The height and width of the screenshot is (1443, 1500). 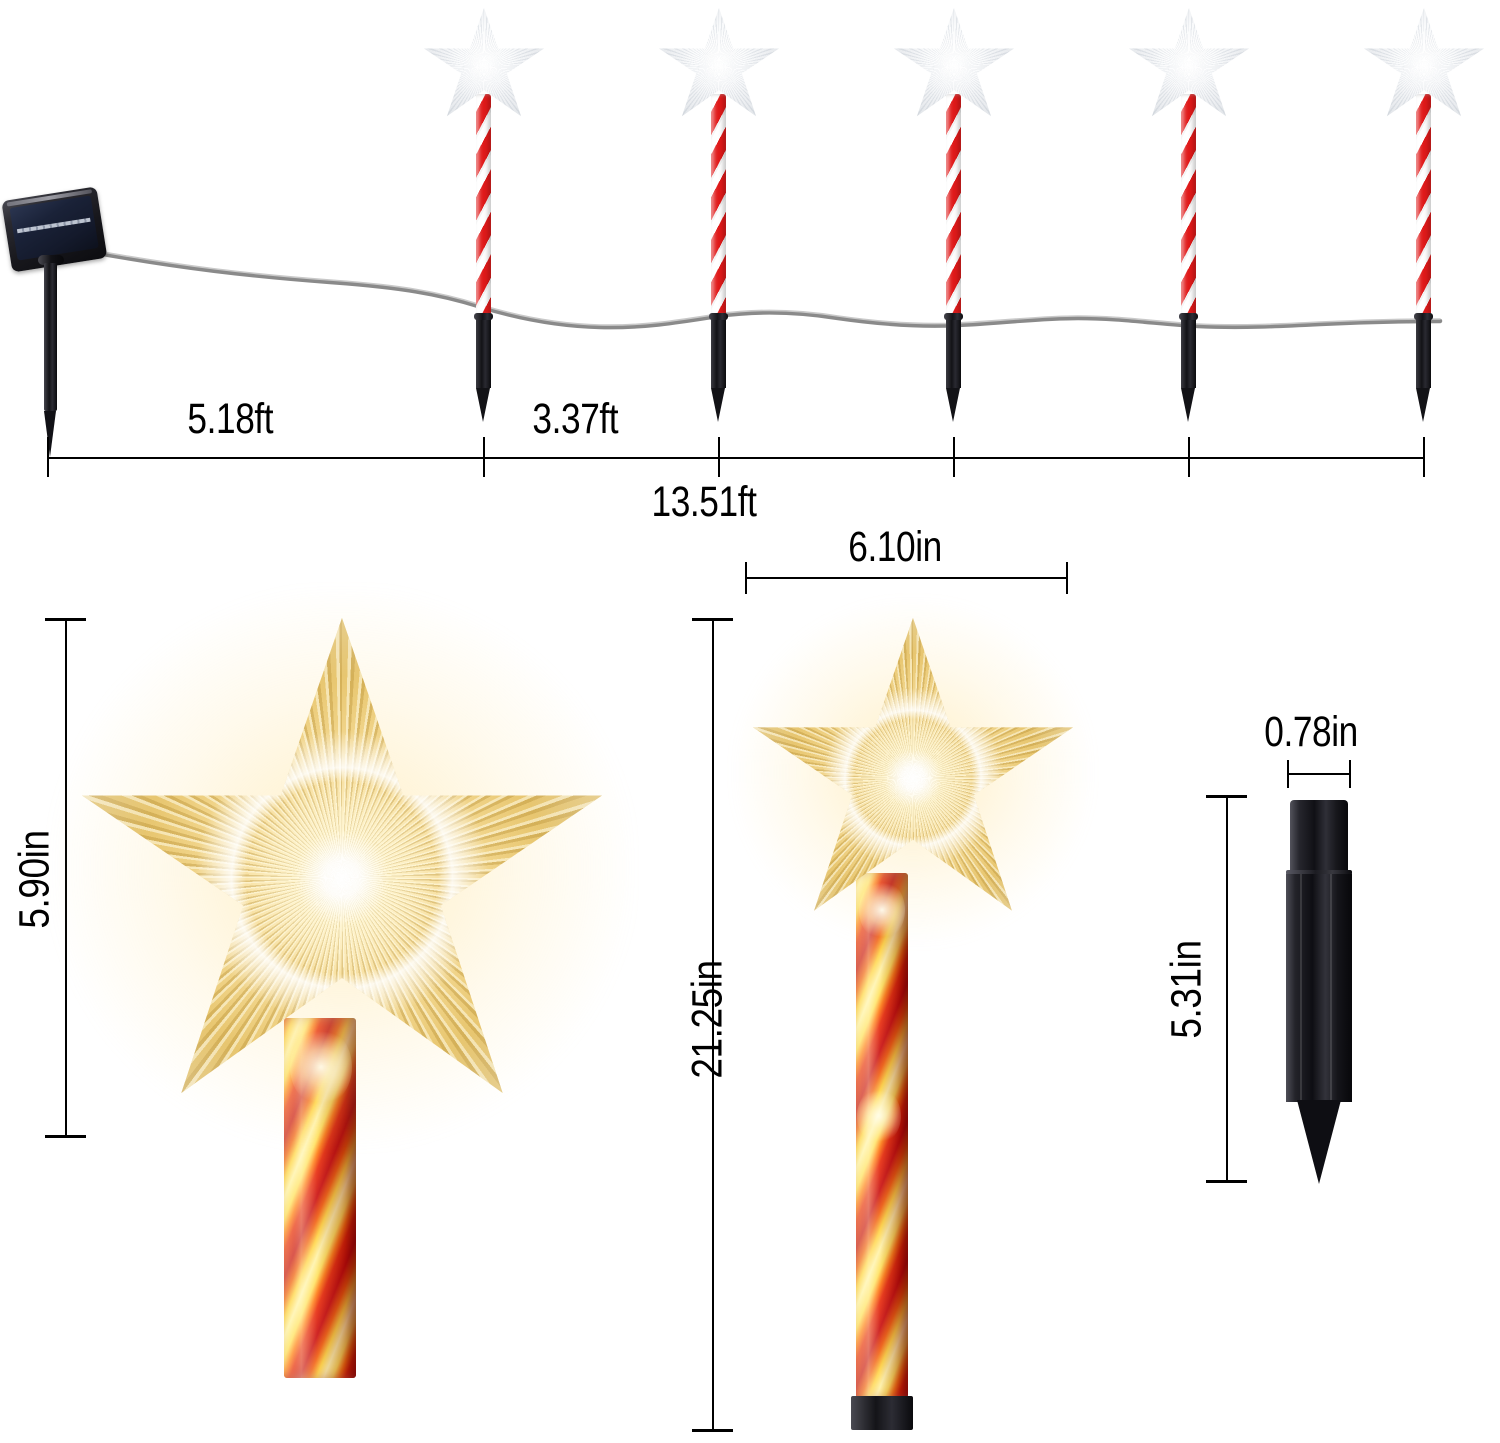 I want to click on stake-height-dimension-line, so click(x=713, y=1024).